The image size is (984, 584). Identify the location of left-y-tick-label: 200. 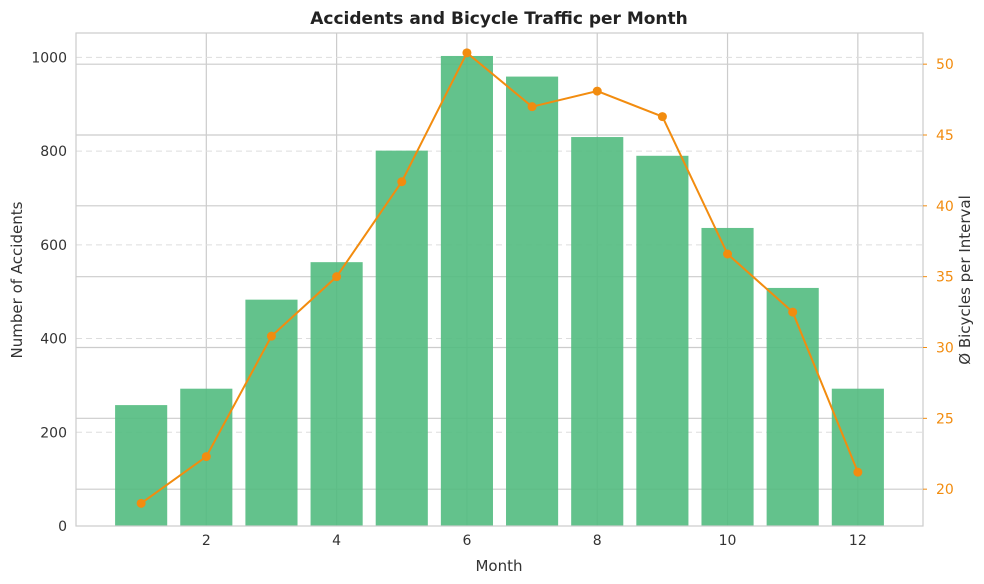
(53, 433).